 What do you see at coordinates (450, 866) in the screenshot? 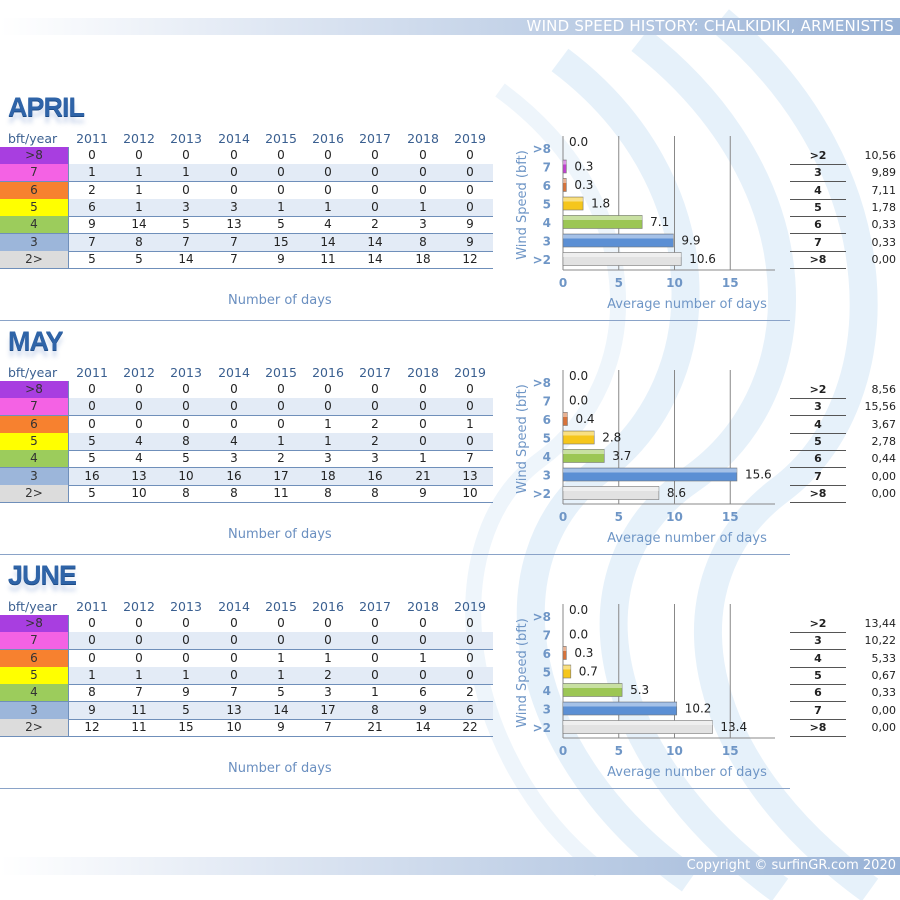
I see `footer-bar: Copyright © surfinGR.com 2020` at bounding box center [450, 866].